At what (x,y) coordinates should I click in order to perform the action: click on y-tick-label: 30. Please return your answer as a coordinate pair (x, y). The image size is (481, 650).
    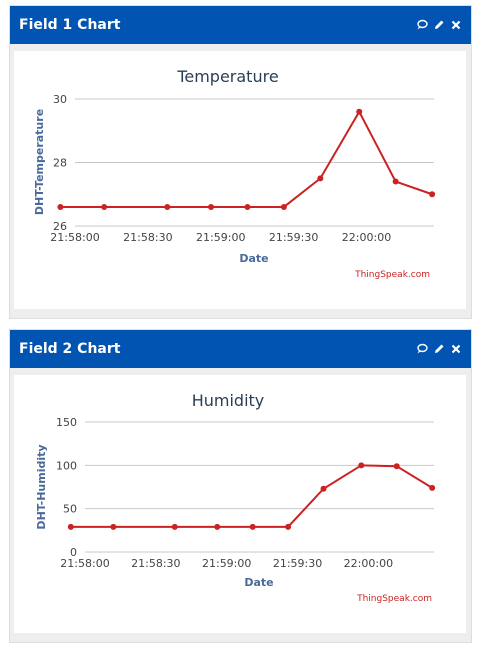
    Looking at the image, I should click on (60, 99).